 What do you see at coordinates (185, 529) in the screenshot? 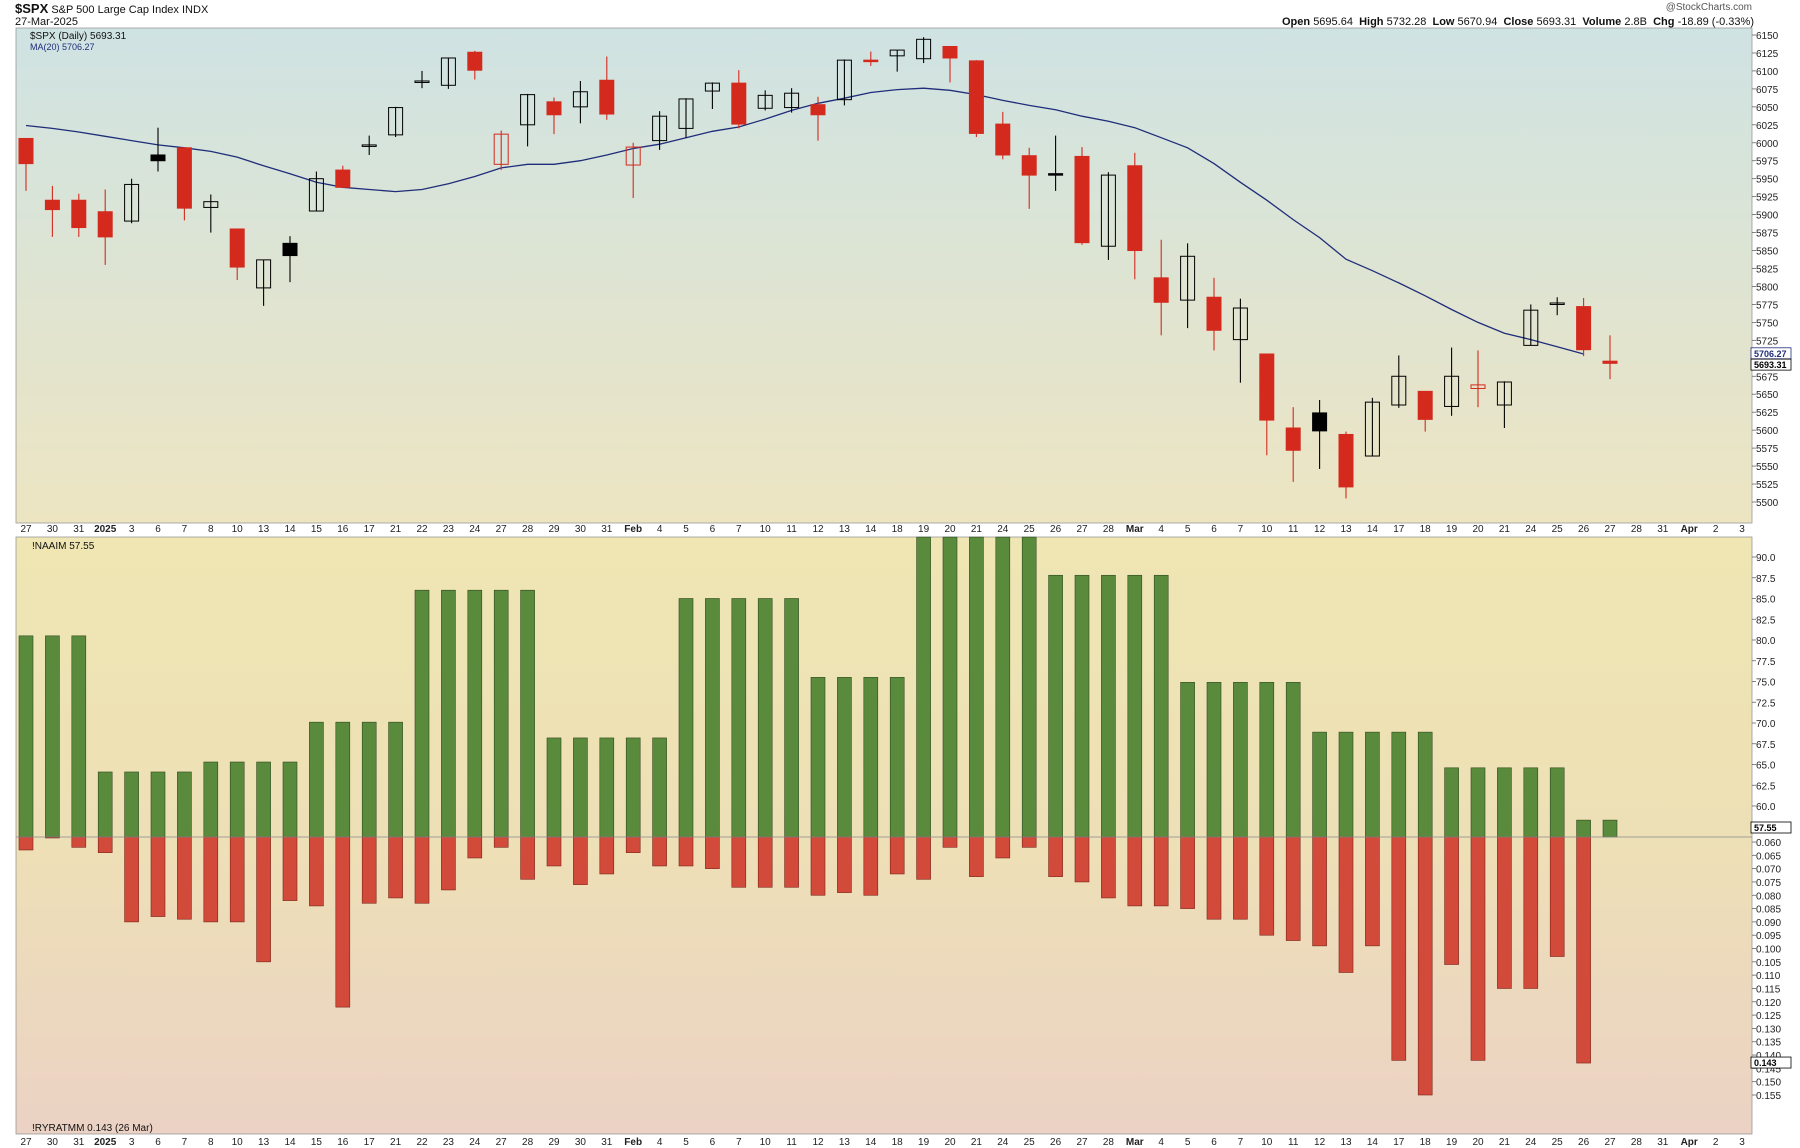
I see `price-x-label: 7` at bounding box center [185, 529].